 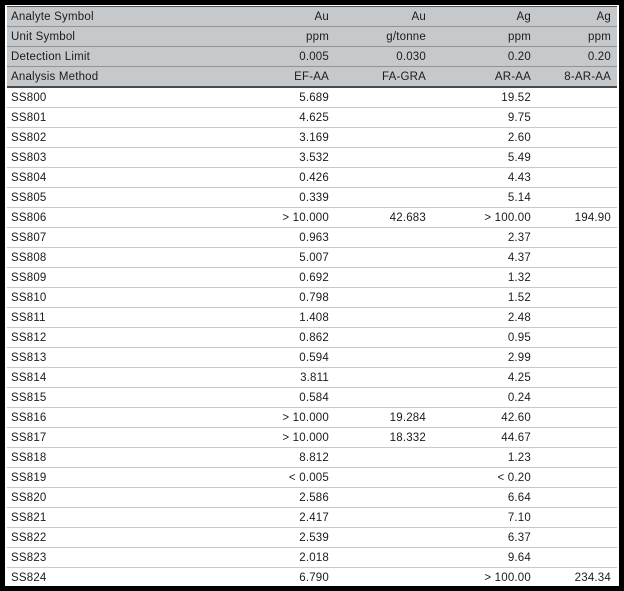 What do you see at coordinates (577, 56) in the screenshot?
I see `header-value: 0.20` at bounding box center [577, 56].